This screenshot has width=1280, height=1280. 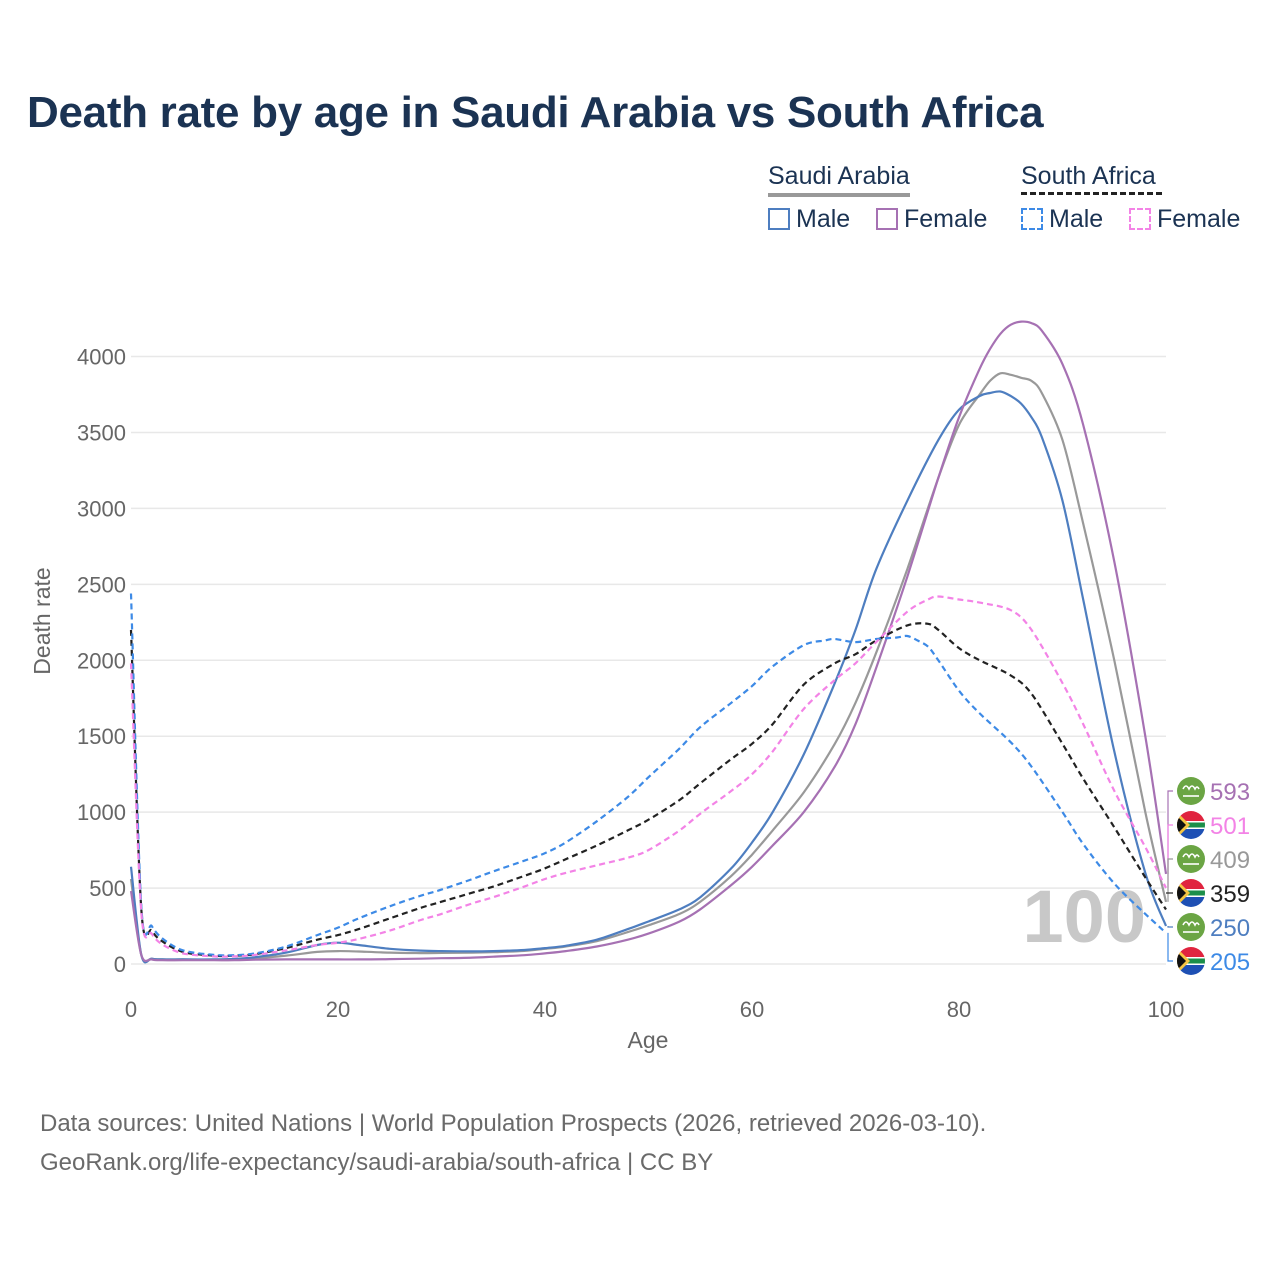 I want to click on x-tick-label: 0, so click(x=131, y=1009).